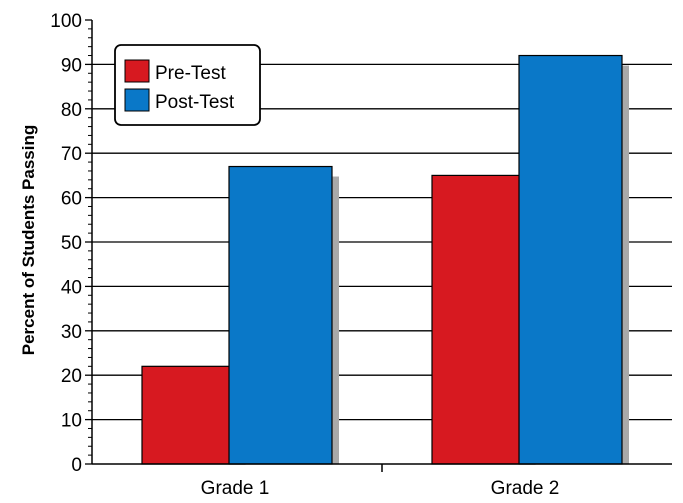 The width and height of the screenshot is (683, 503). What do you see at coordinates (71, 243) in the screenshot?
I see `y-tick-label: 50` at bounding box center [71, 243].